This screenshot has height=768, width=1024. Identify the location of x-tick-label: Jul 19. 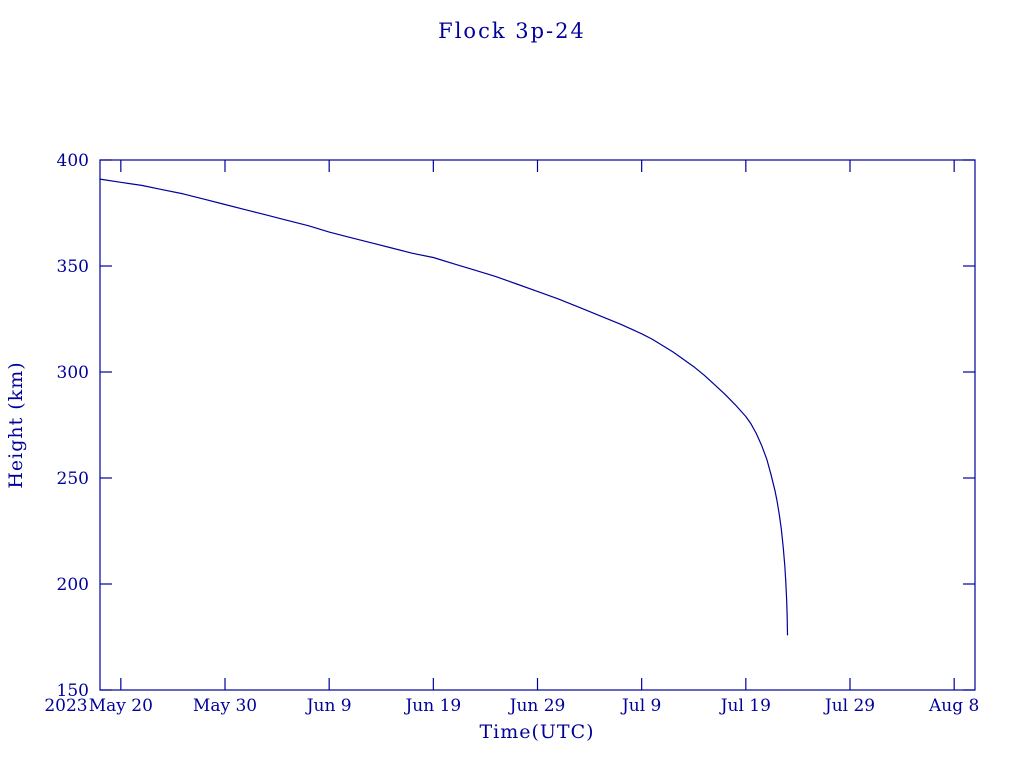
(745, 706).